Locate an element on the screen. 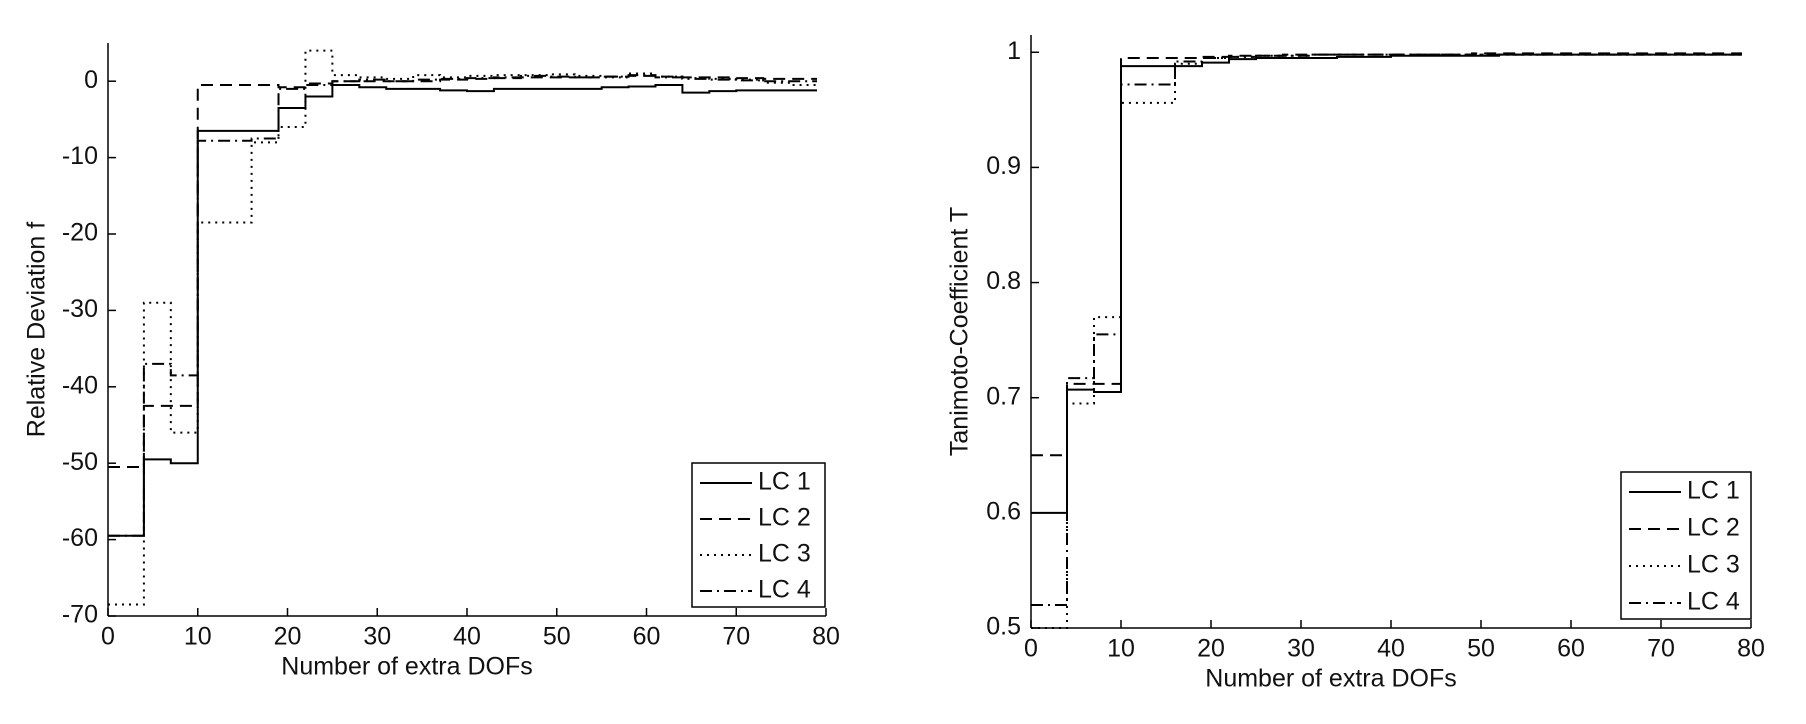  y-tick-label: 0.5 is located at coordinates (1003, 627).